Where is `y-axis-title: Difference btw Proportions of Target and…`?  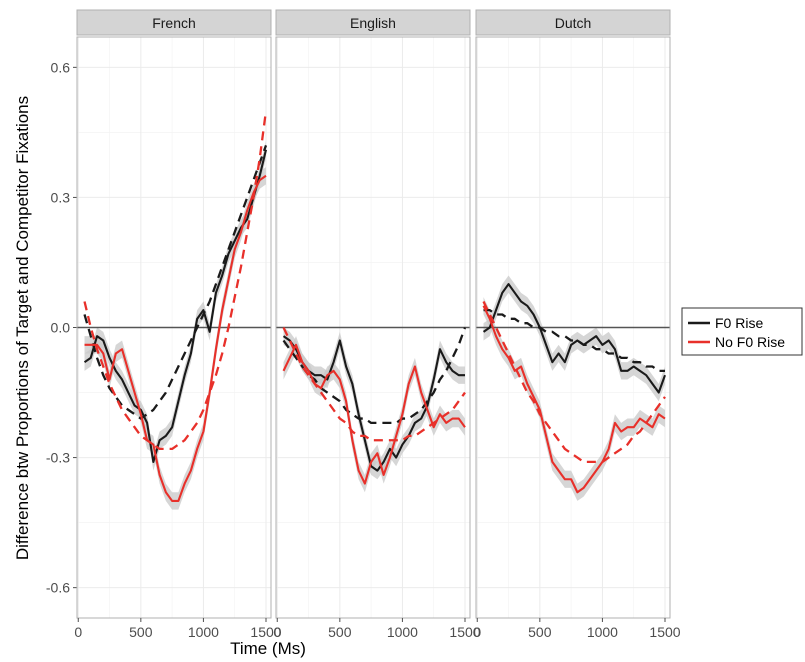
y-axis-title: Difference btw Proportions of Target and… is located at coordinates (22, 328).